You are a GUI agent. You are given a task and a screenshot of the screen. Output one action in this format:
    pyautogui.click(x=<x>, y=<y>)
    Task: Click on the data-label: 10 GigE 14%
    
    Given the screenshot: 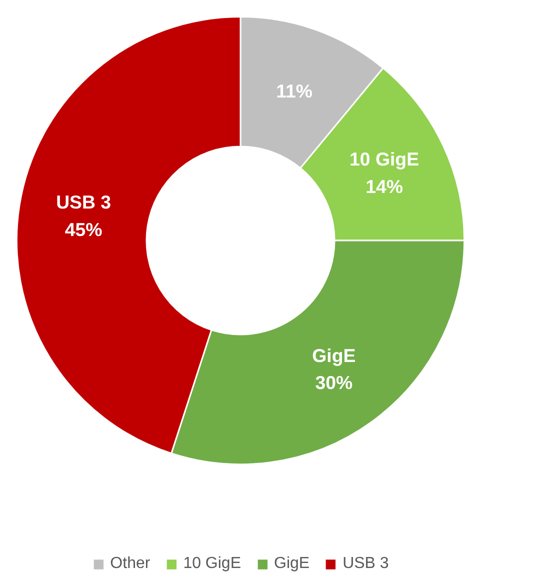 What is the action you would take?
    pyautogui.click(x=385, y=172)
    